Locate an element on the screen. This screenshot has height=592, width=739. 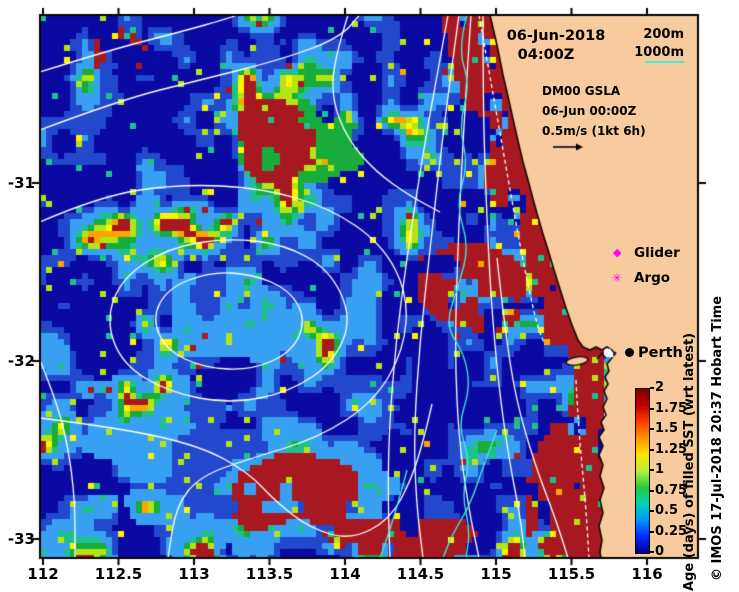
y-tick-label--32: -32 is located at coordinates (21, 361).